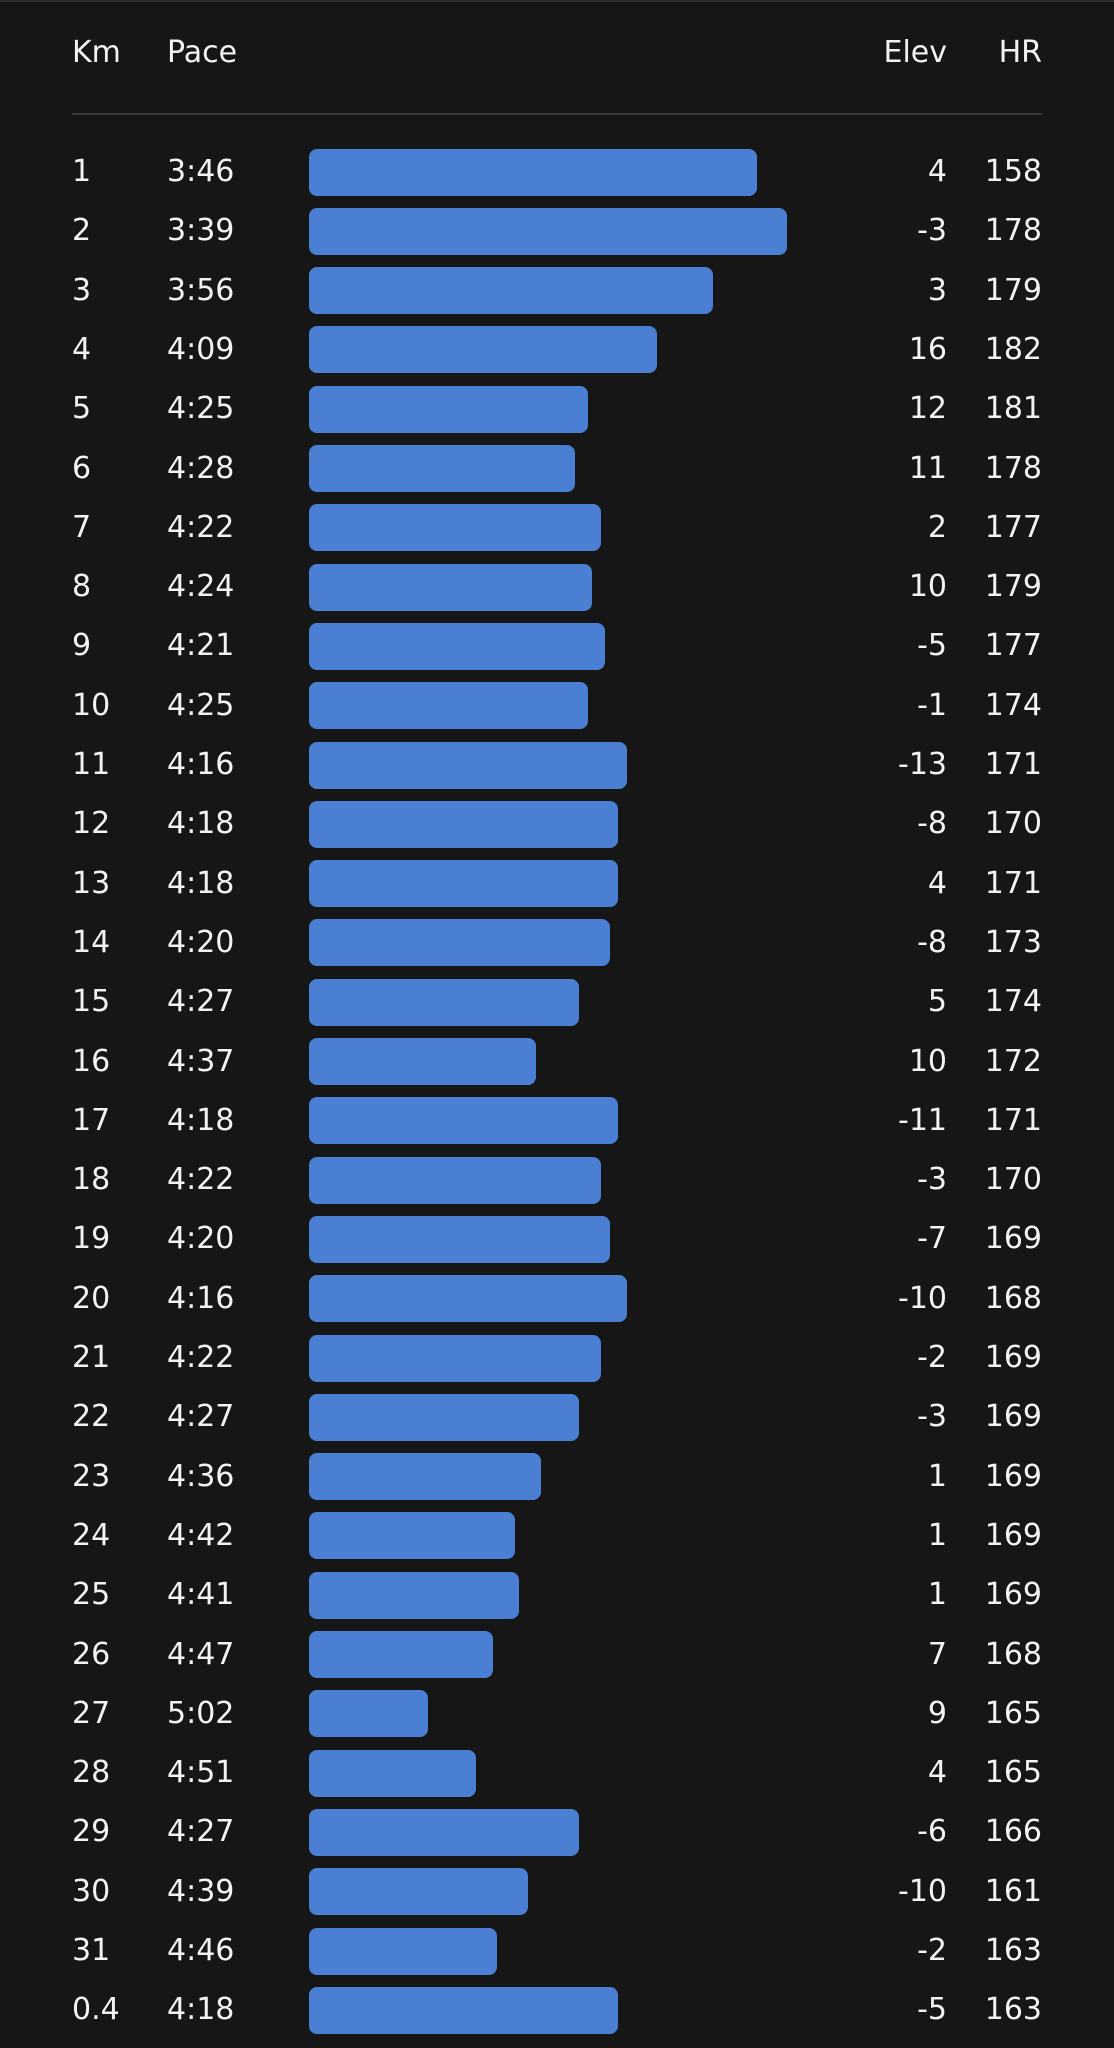  I want to click on km: 24, so click(91, 1535).